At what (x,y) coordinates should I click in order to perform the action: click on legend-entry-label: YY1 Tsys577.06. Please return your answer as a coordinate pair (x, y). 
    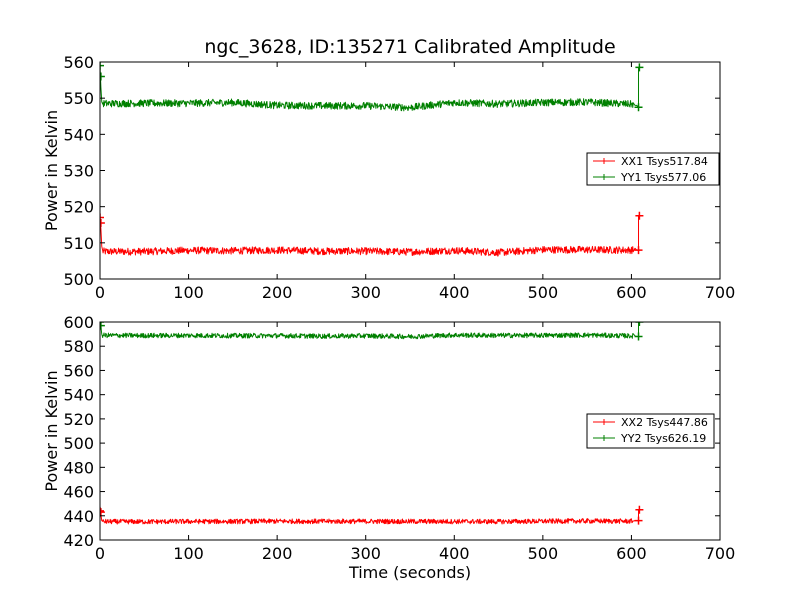
    Looking at the image, I should click on (663, 177).